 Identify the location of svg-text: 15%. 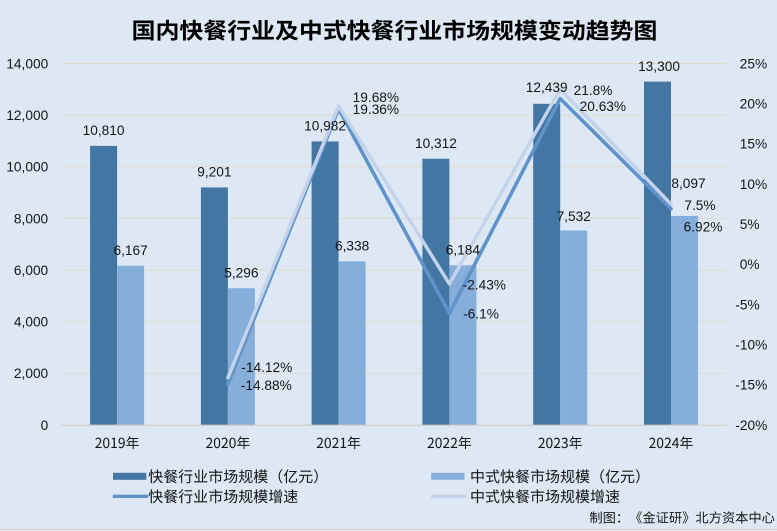
(753, 144).